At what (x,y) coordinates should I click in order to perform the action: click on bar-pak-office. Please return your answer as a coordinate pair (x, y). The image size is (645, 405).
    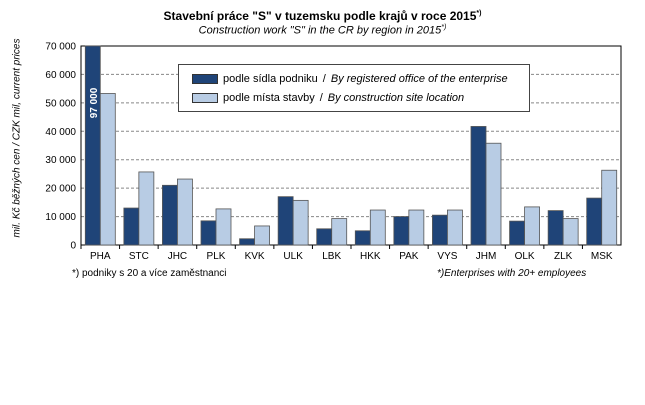
    Looking at the image, I should click on (401, 231).